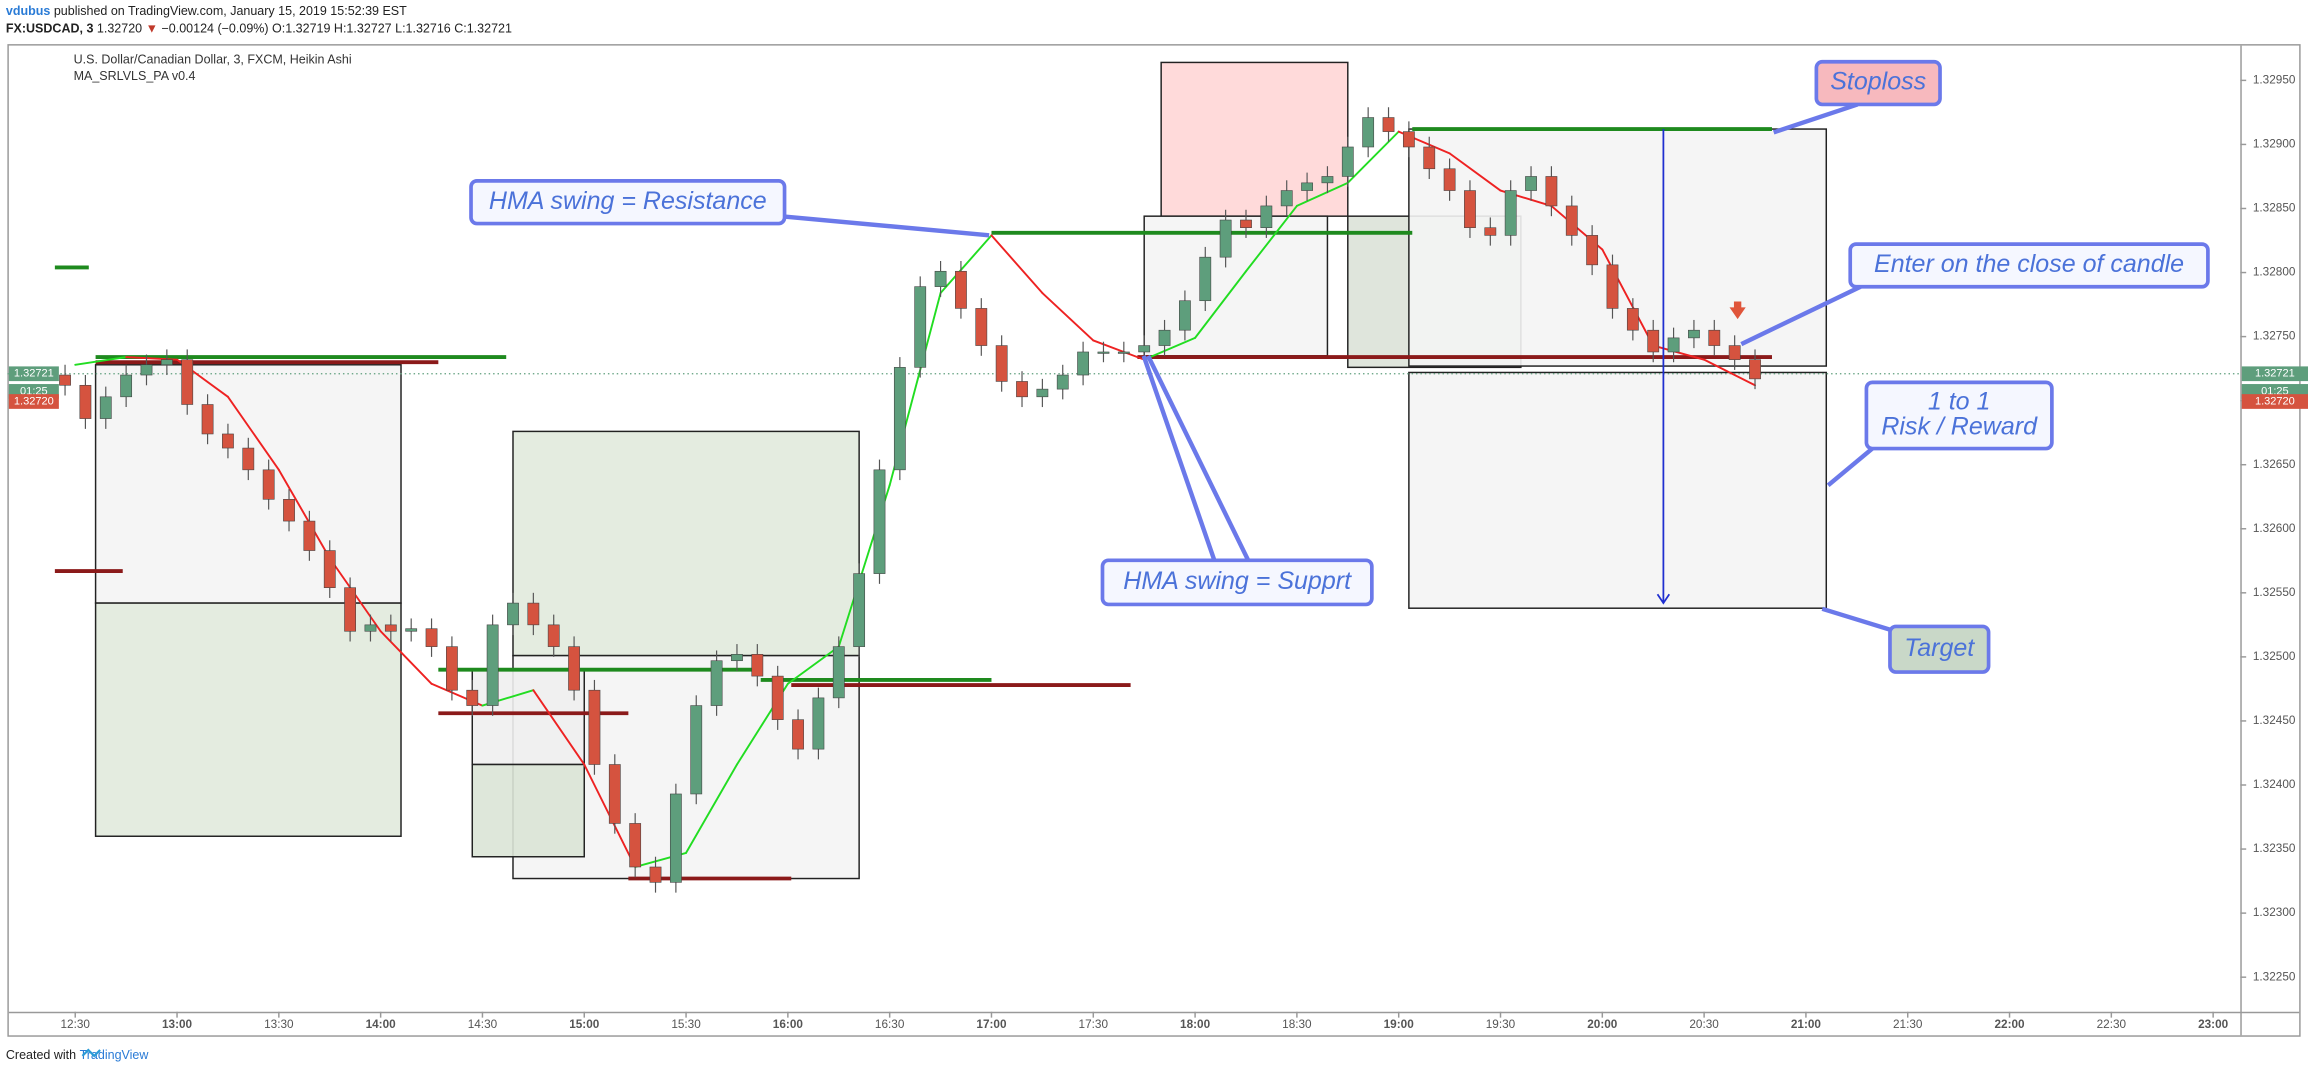 The image size is (2308, 1075). What do you see at coordinates (2274, 208) in the screenshot?
I see `y-tick-label: 1.32850` at bounding box center [2274, 208].